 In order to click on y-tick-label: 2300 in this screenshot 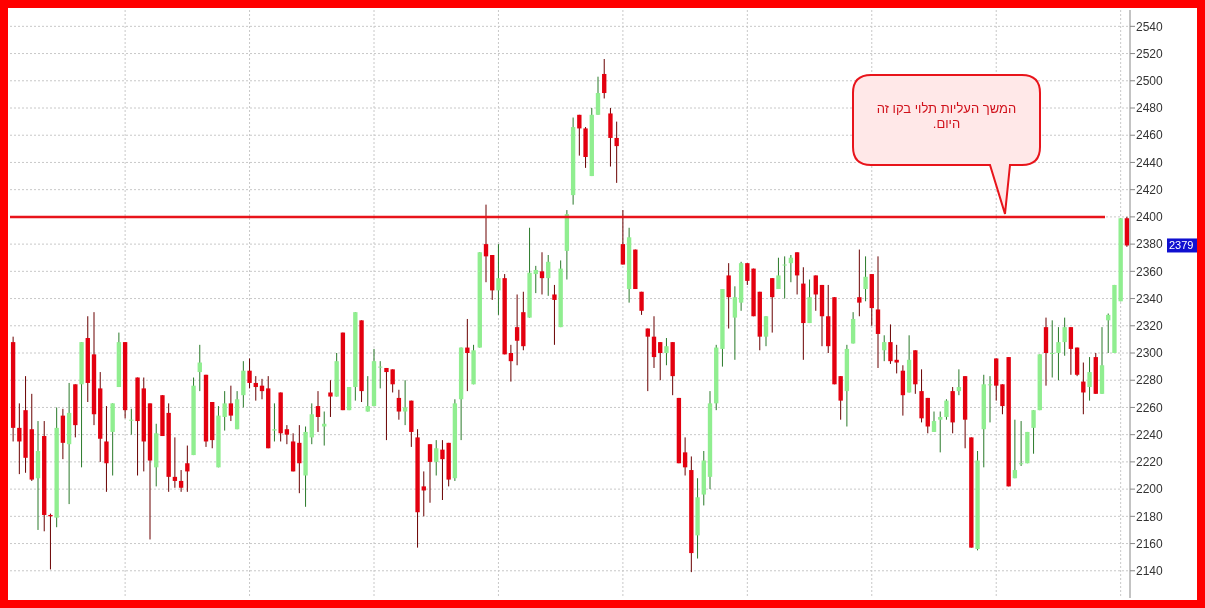, I will do `click(1150, 353)`.